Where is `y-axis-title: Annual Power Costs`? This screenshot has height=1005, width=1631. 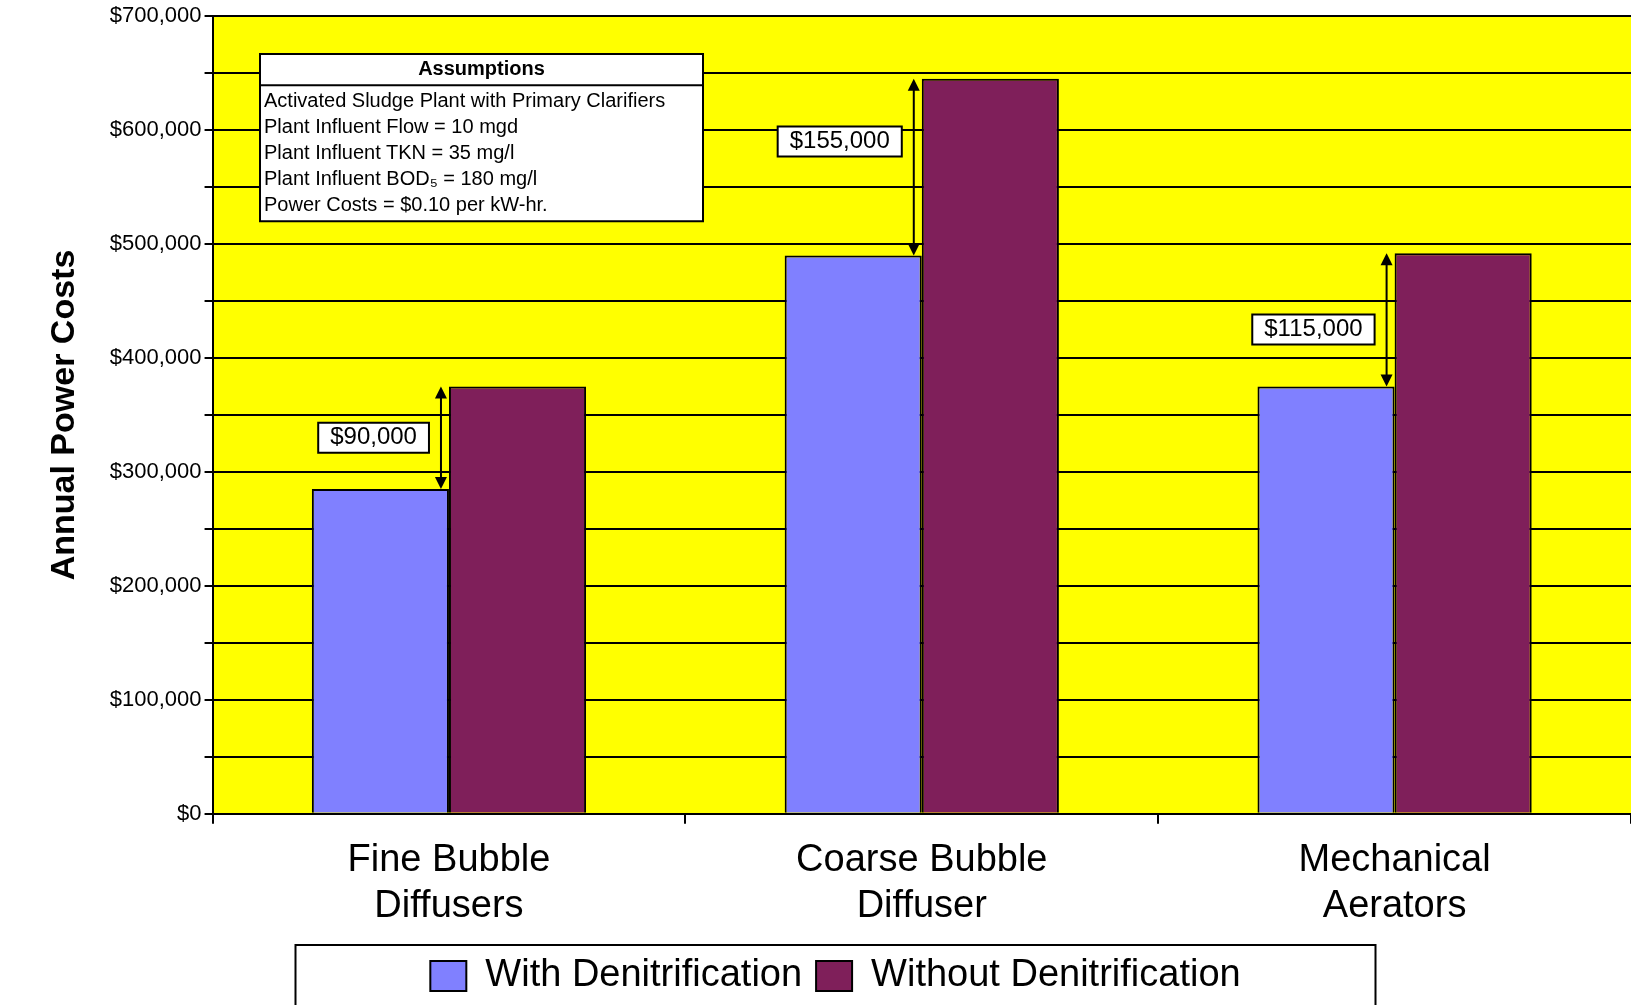 y-axis-title: Annual Power Costs is located at coordinates (61, 415).